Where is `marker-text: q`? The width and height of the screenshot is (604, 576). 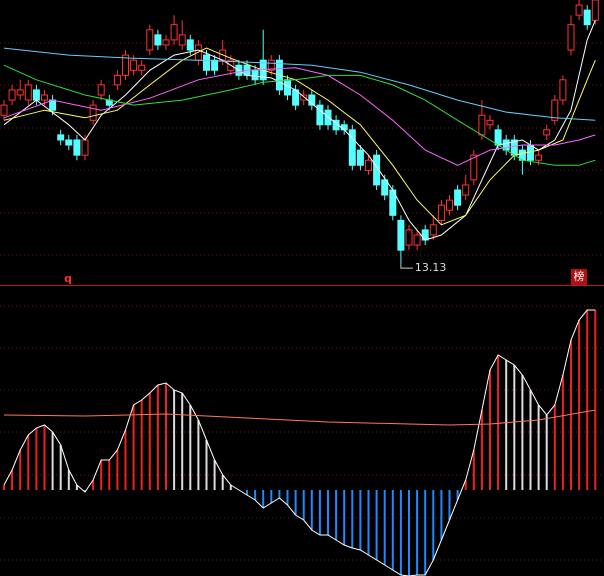
marker-text: q is located at coordinates (68, 278).